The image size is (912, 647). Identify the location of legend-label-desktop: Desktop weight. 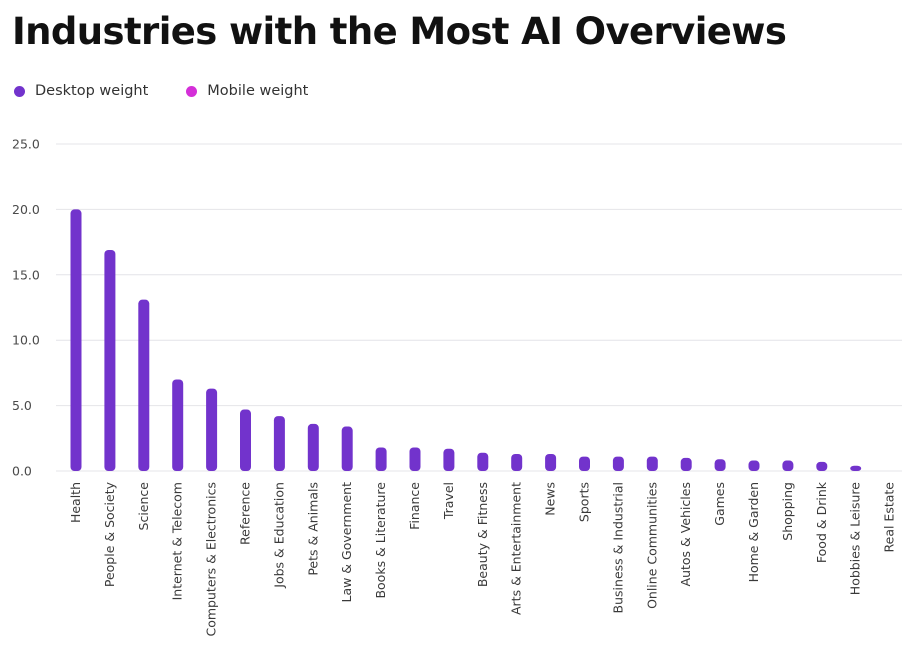
(92, 91).